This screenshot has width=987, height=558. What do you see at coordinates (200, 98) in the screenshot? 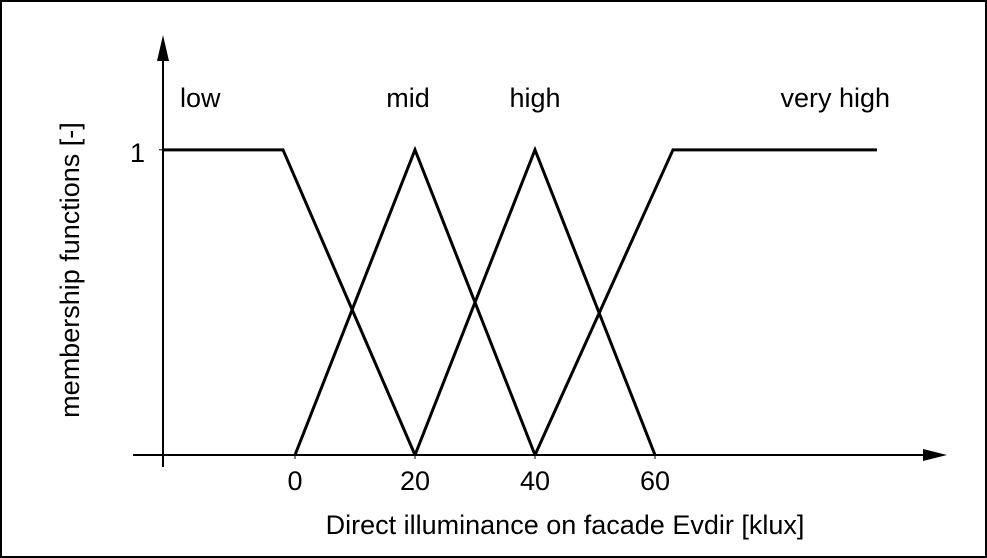
I see `series-label: low` at bounding box center [200, 98].